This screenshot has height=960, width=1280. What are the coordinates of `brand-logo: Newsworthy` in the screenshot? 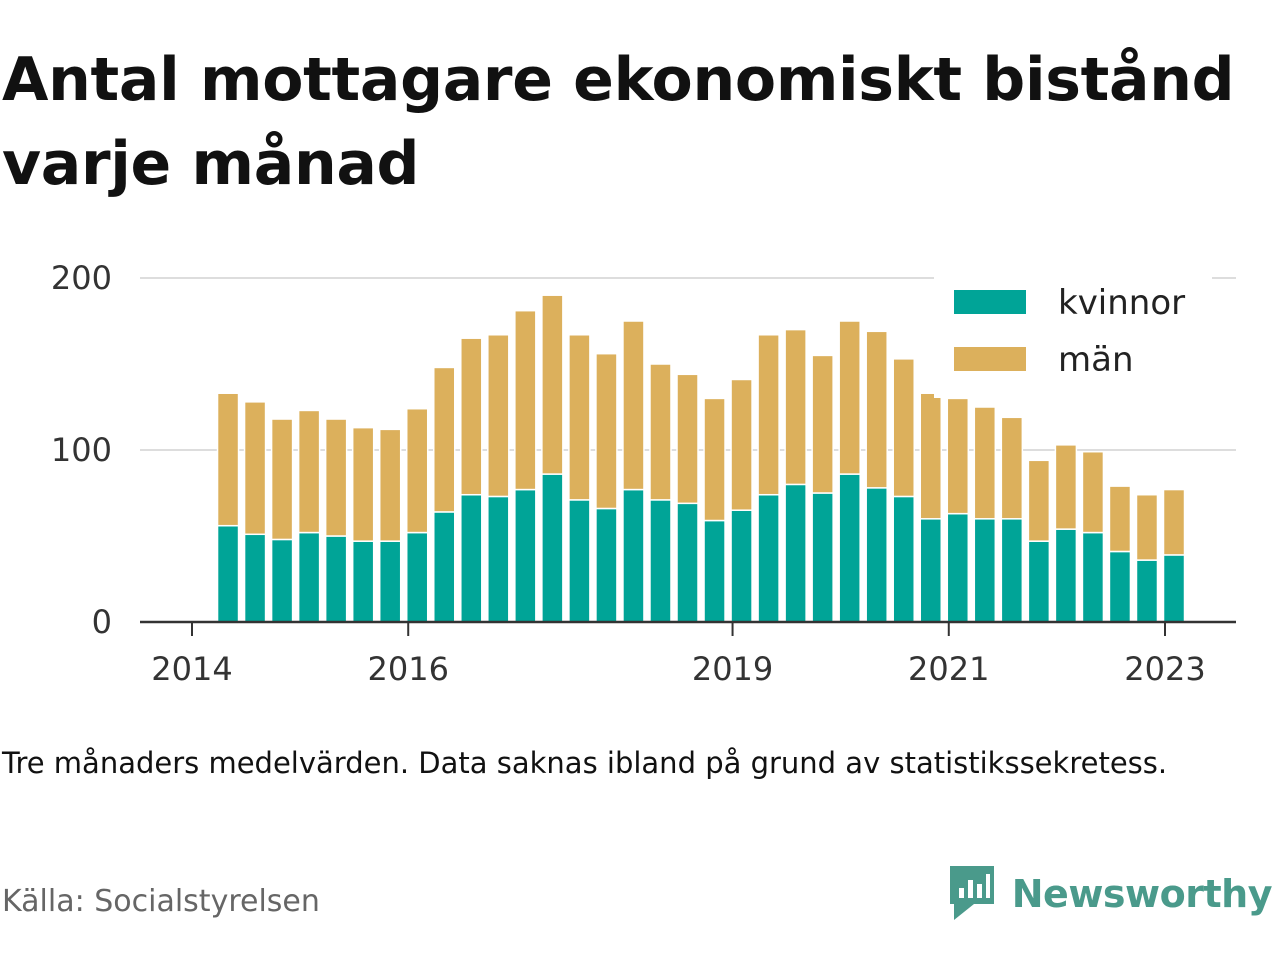 It's located at (1109, 894).